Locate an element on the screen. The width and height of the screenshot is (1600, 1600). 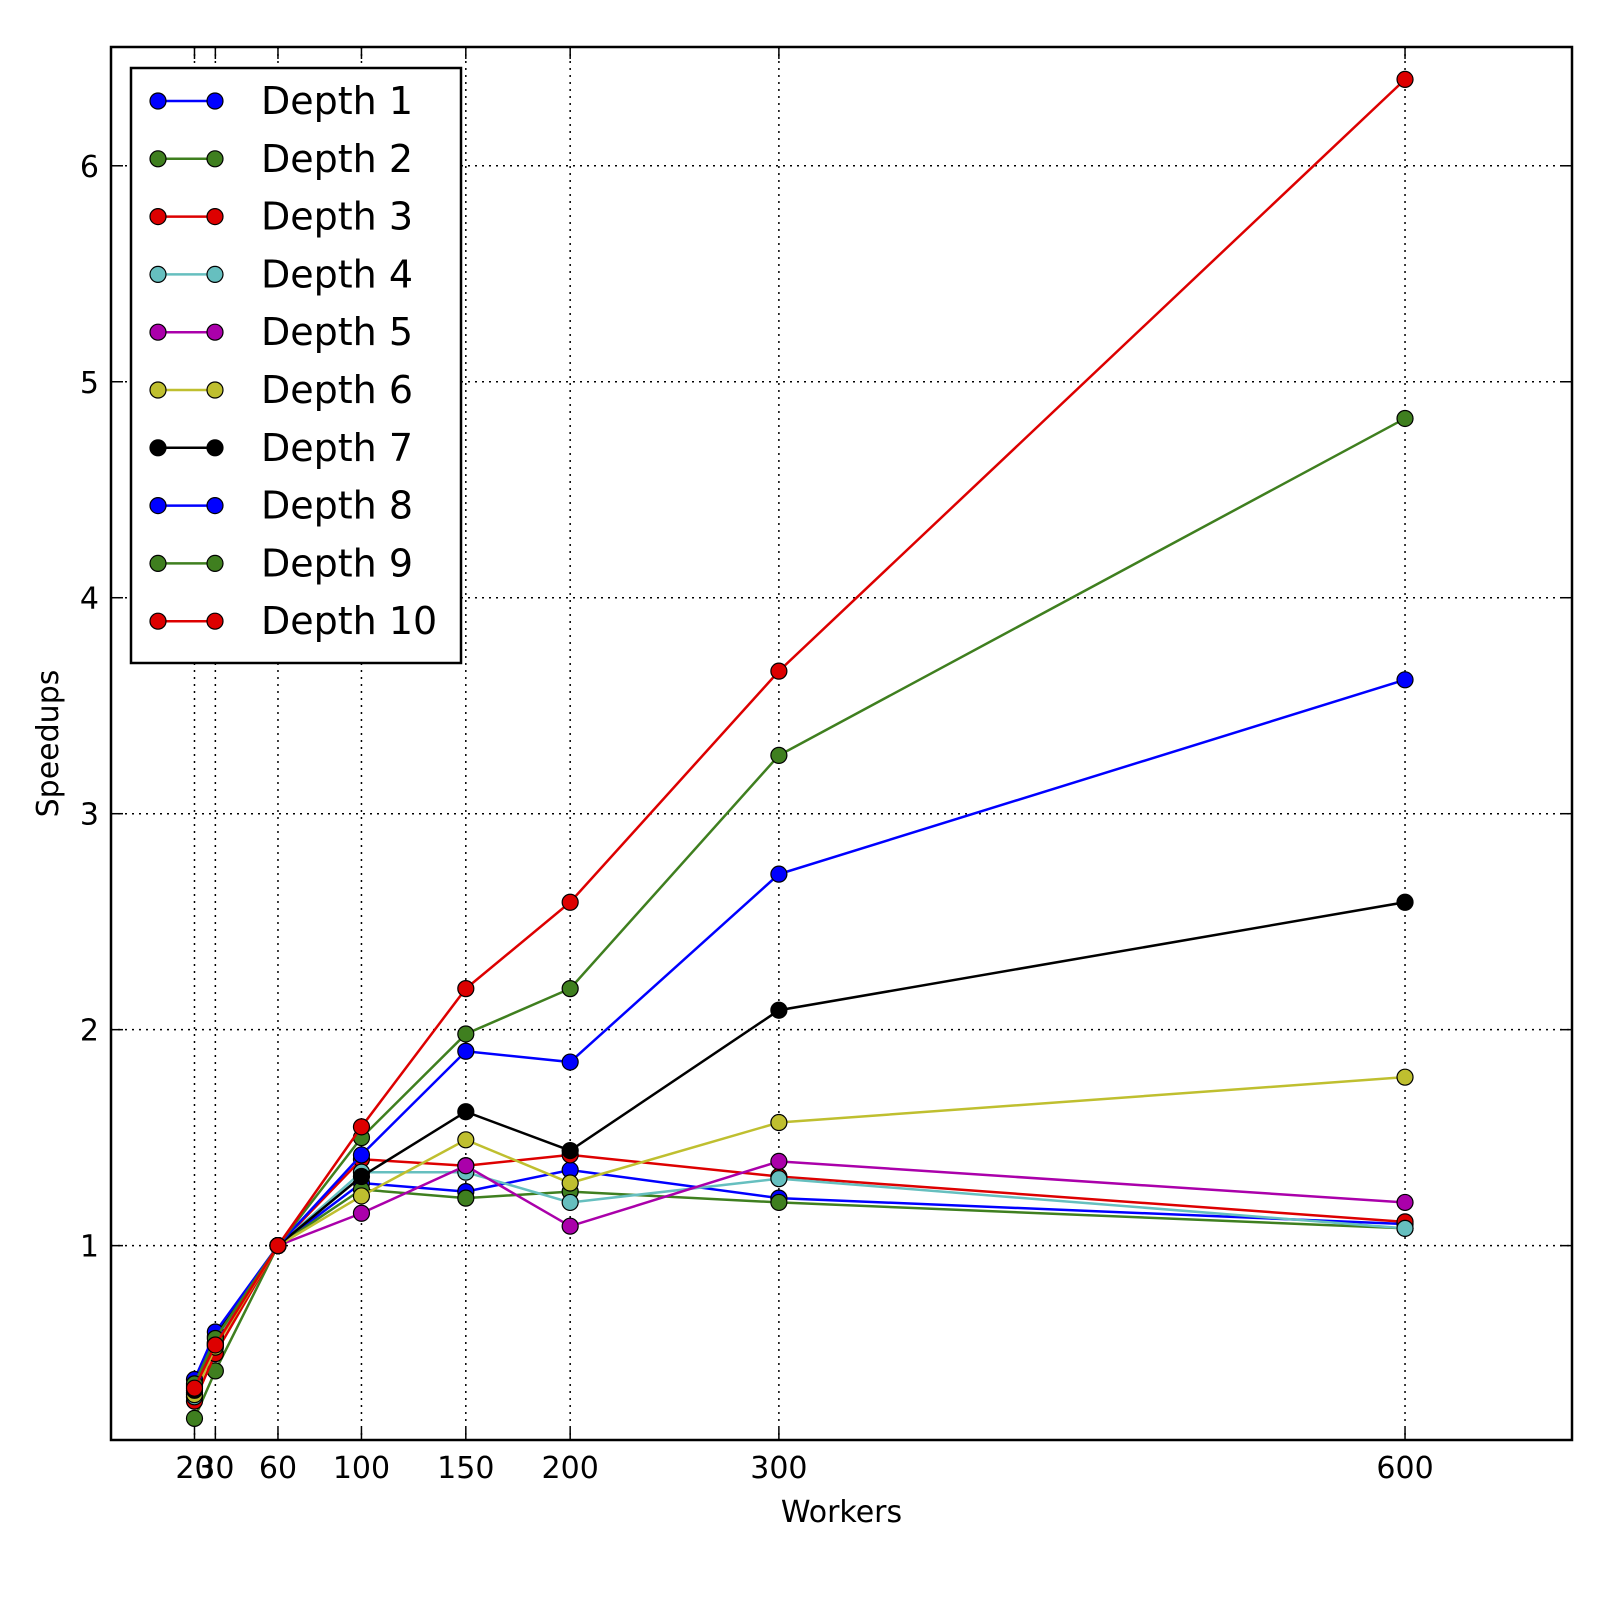
legend-label-2: Depth 2 is located at coordinates (337, 159).